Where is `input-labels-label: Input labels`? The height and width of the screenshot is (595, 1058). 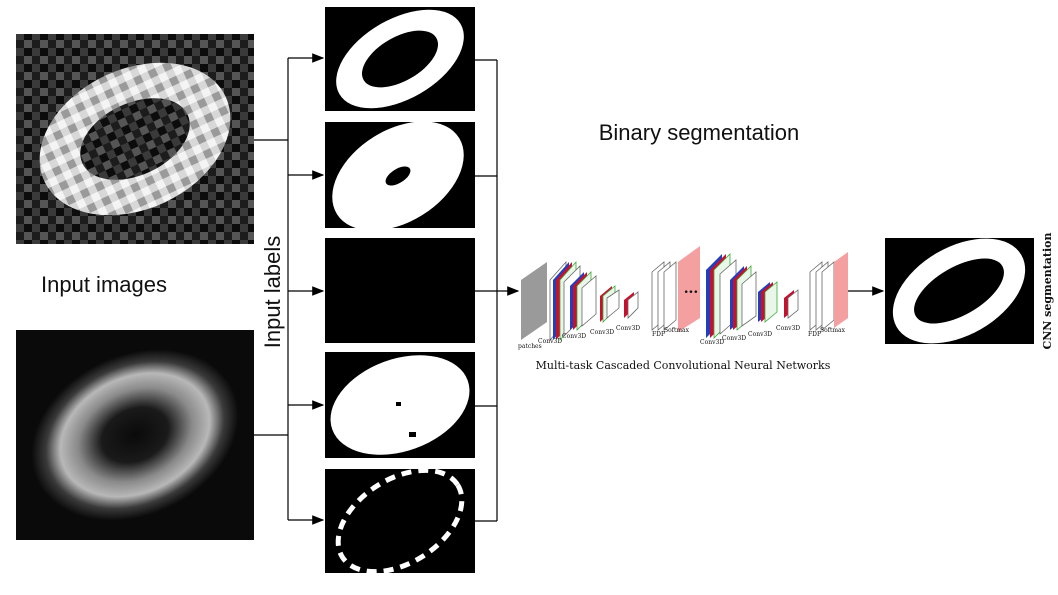 input-labels-label: Input labels is located at coordinates (272, 292).